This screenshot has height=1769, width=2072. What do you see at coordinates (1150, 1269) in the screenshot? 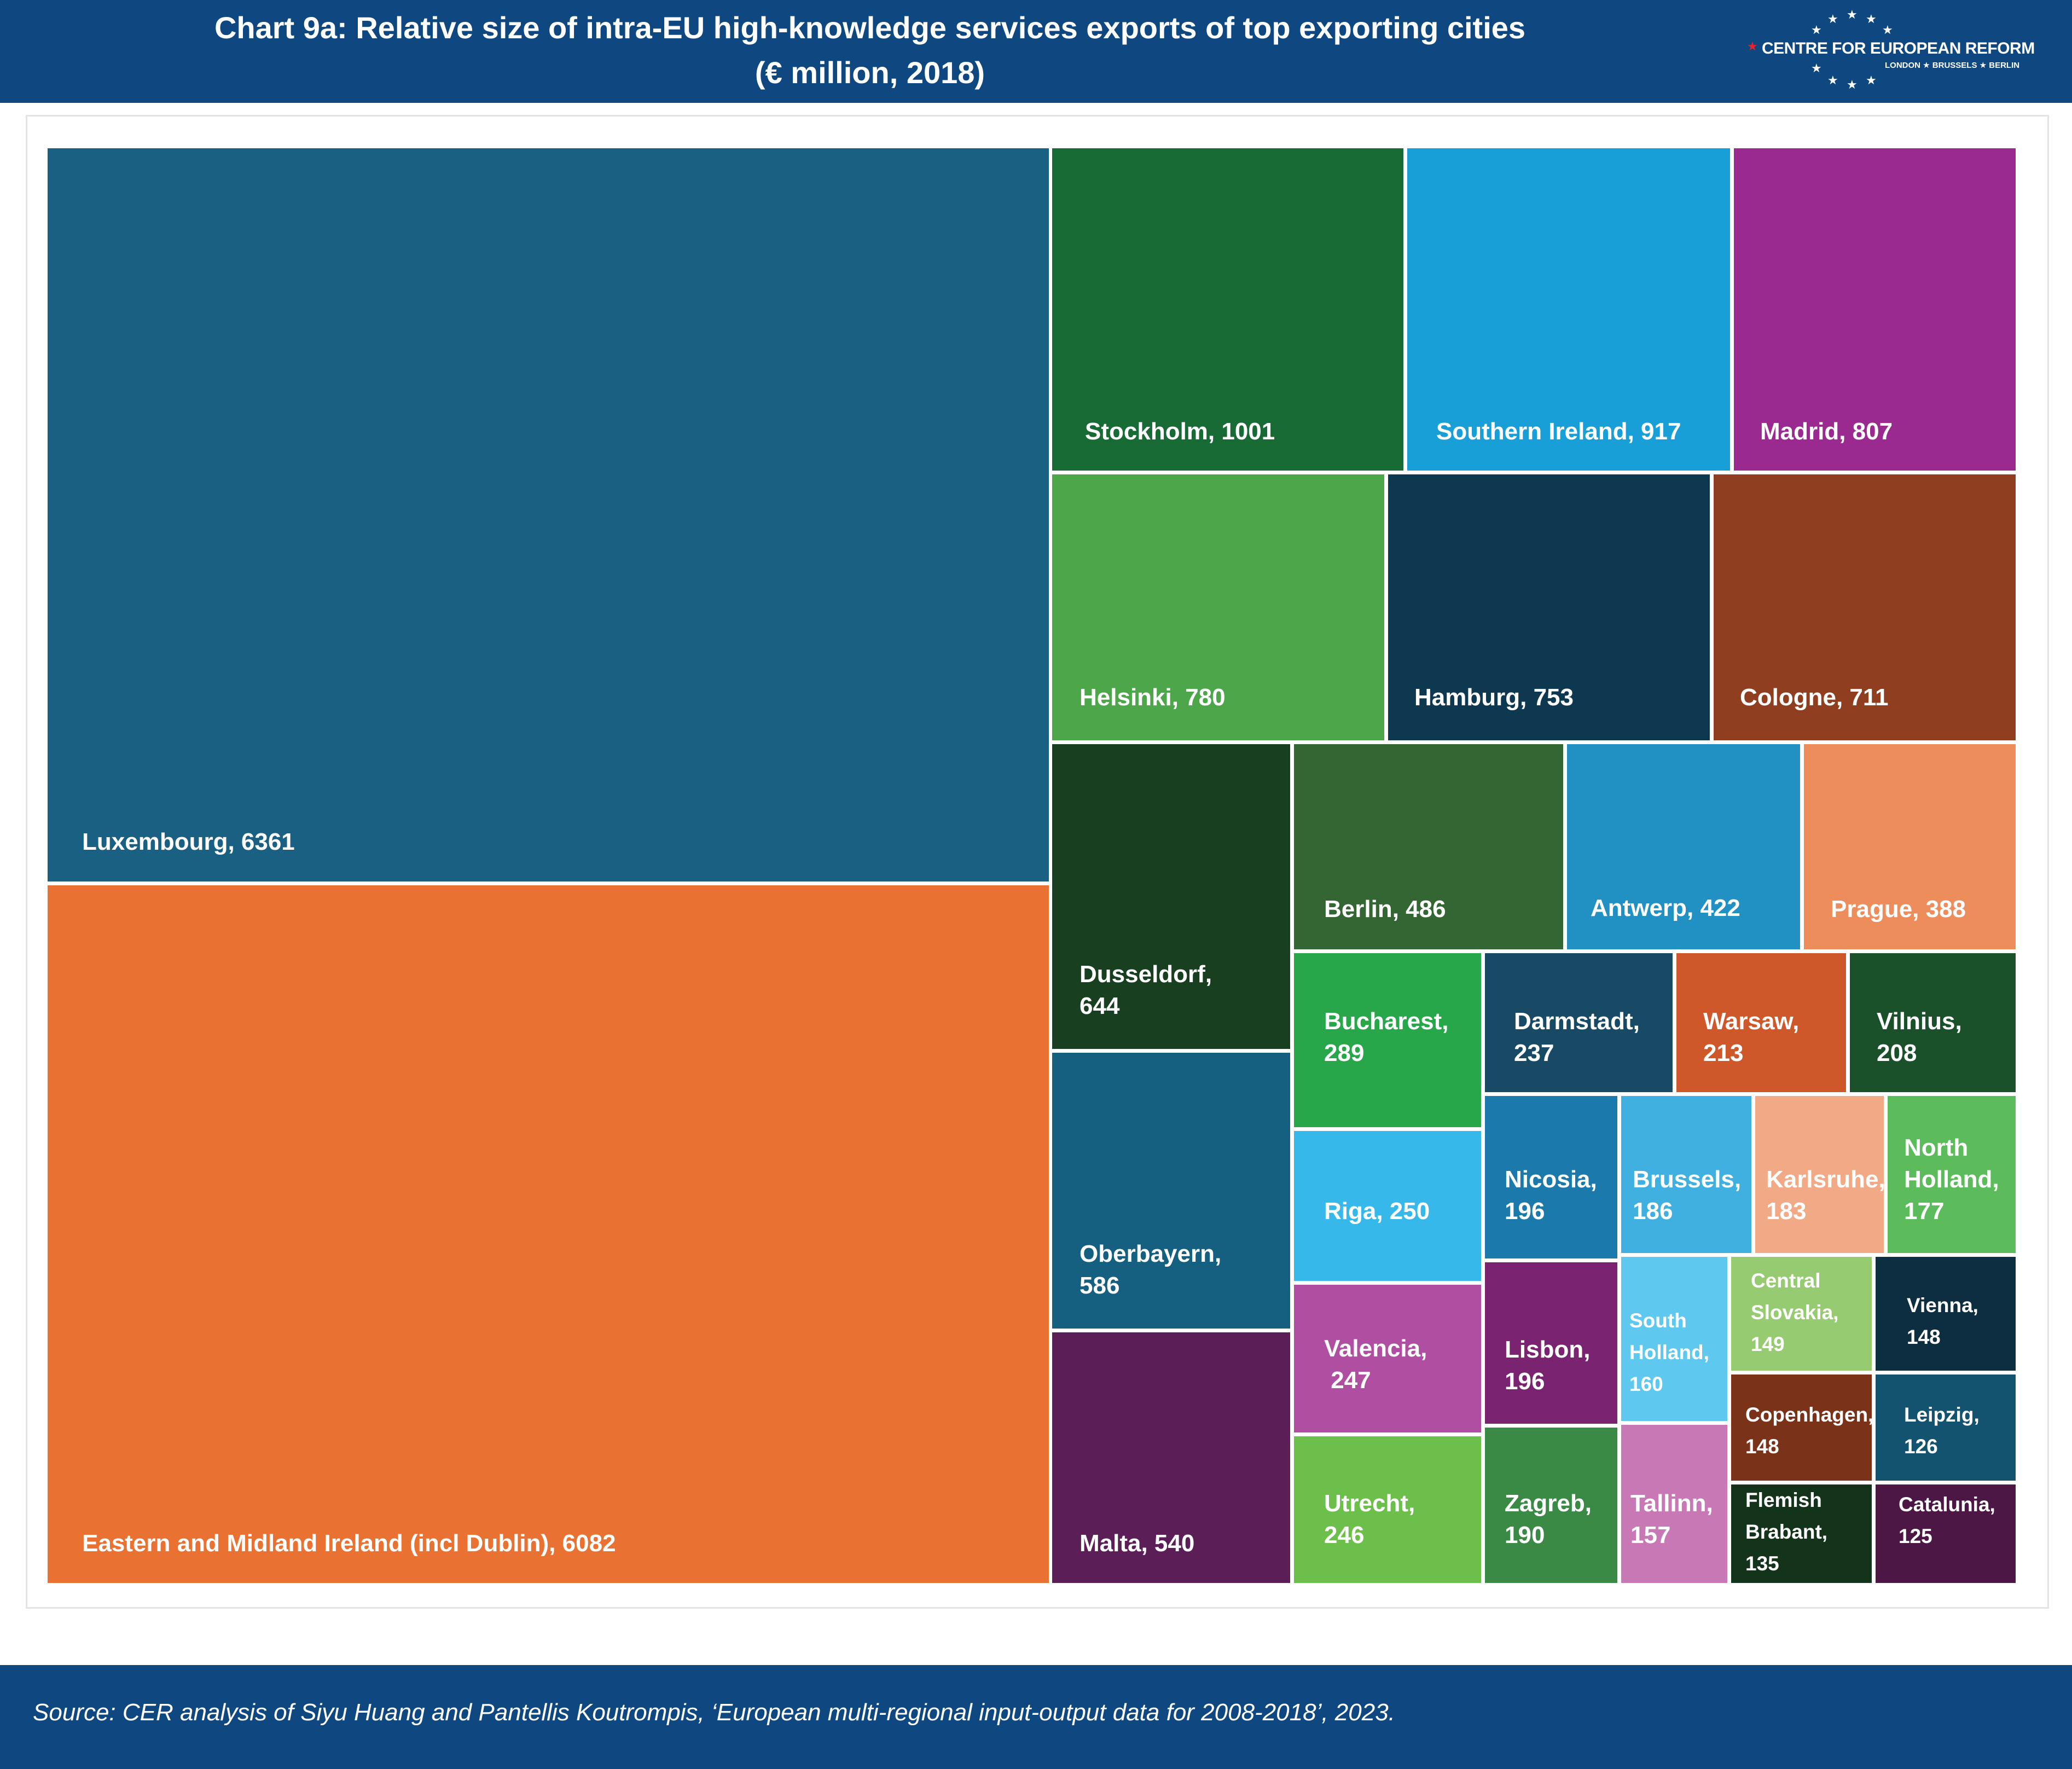
I see `treemap-label-oberbayern: Oberbayern, 586` at bounding box center [1150, 1269].